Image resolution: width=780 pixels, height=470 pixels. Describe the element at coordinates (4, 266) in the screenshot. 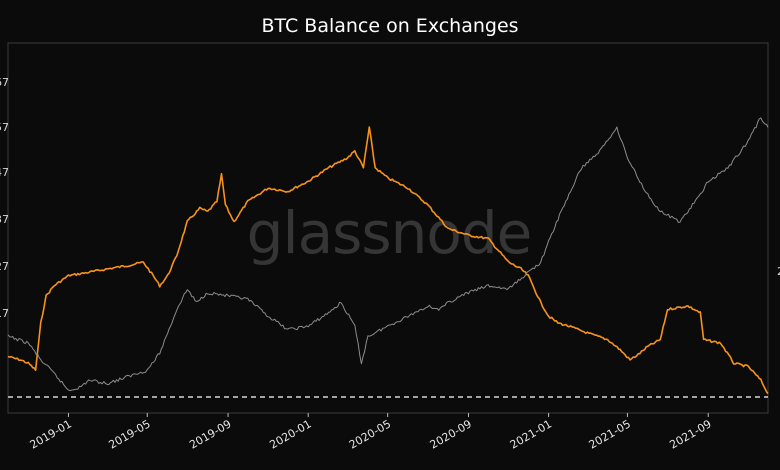

I see `left-y-tick-label: 27` at that location.